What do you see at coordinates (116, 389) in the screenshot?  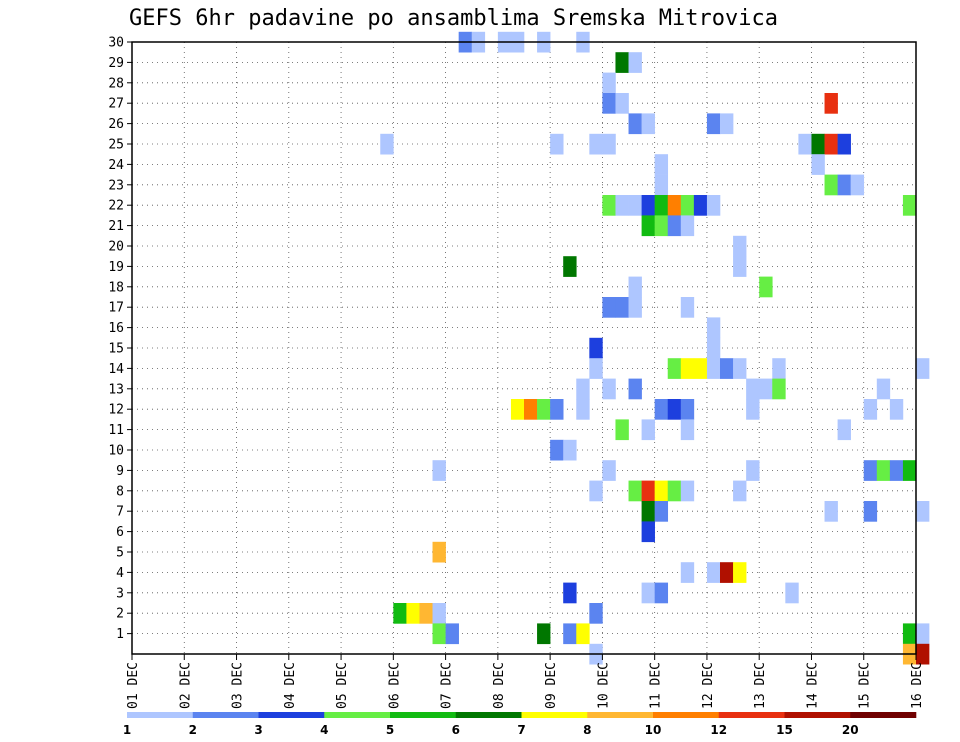 I see `y-tick-label: 13` at bounding box center [116, 389].